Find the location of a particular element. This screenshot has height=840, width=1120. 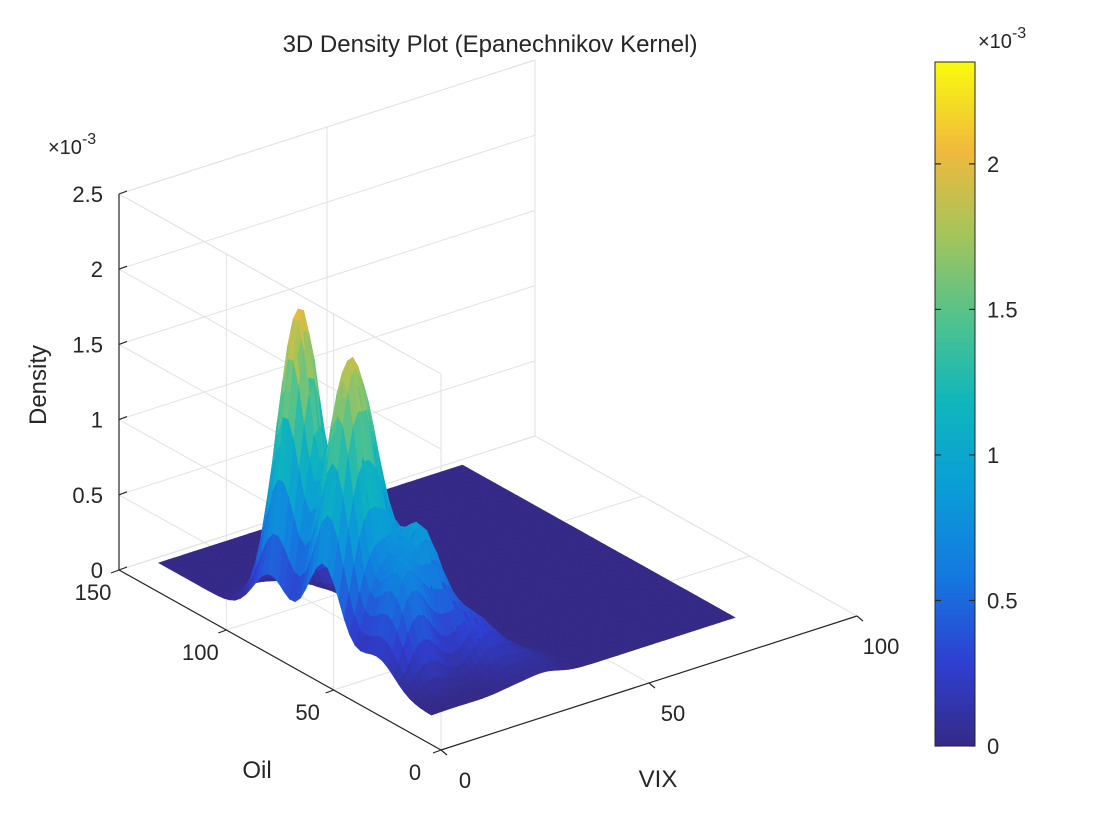

z-tick-label: 0.5 is located at coordinates (87, 495).